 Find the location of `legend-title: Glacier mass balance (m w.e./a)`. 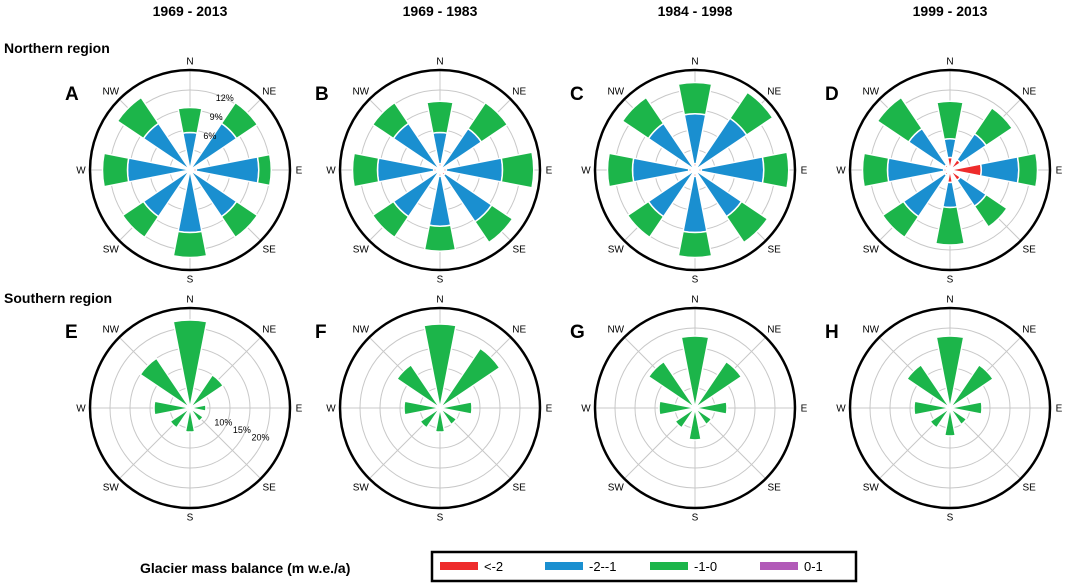

legend-title: Glacier mass balance (m w.e./a) is located at coordinates (245, 568).